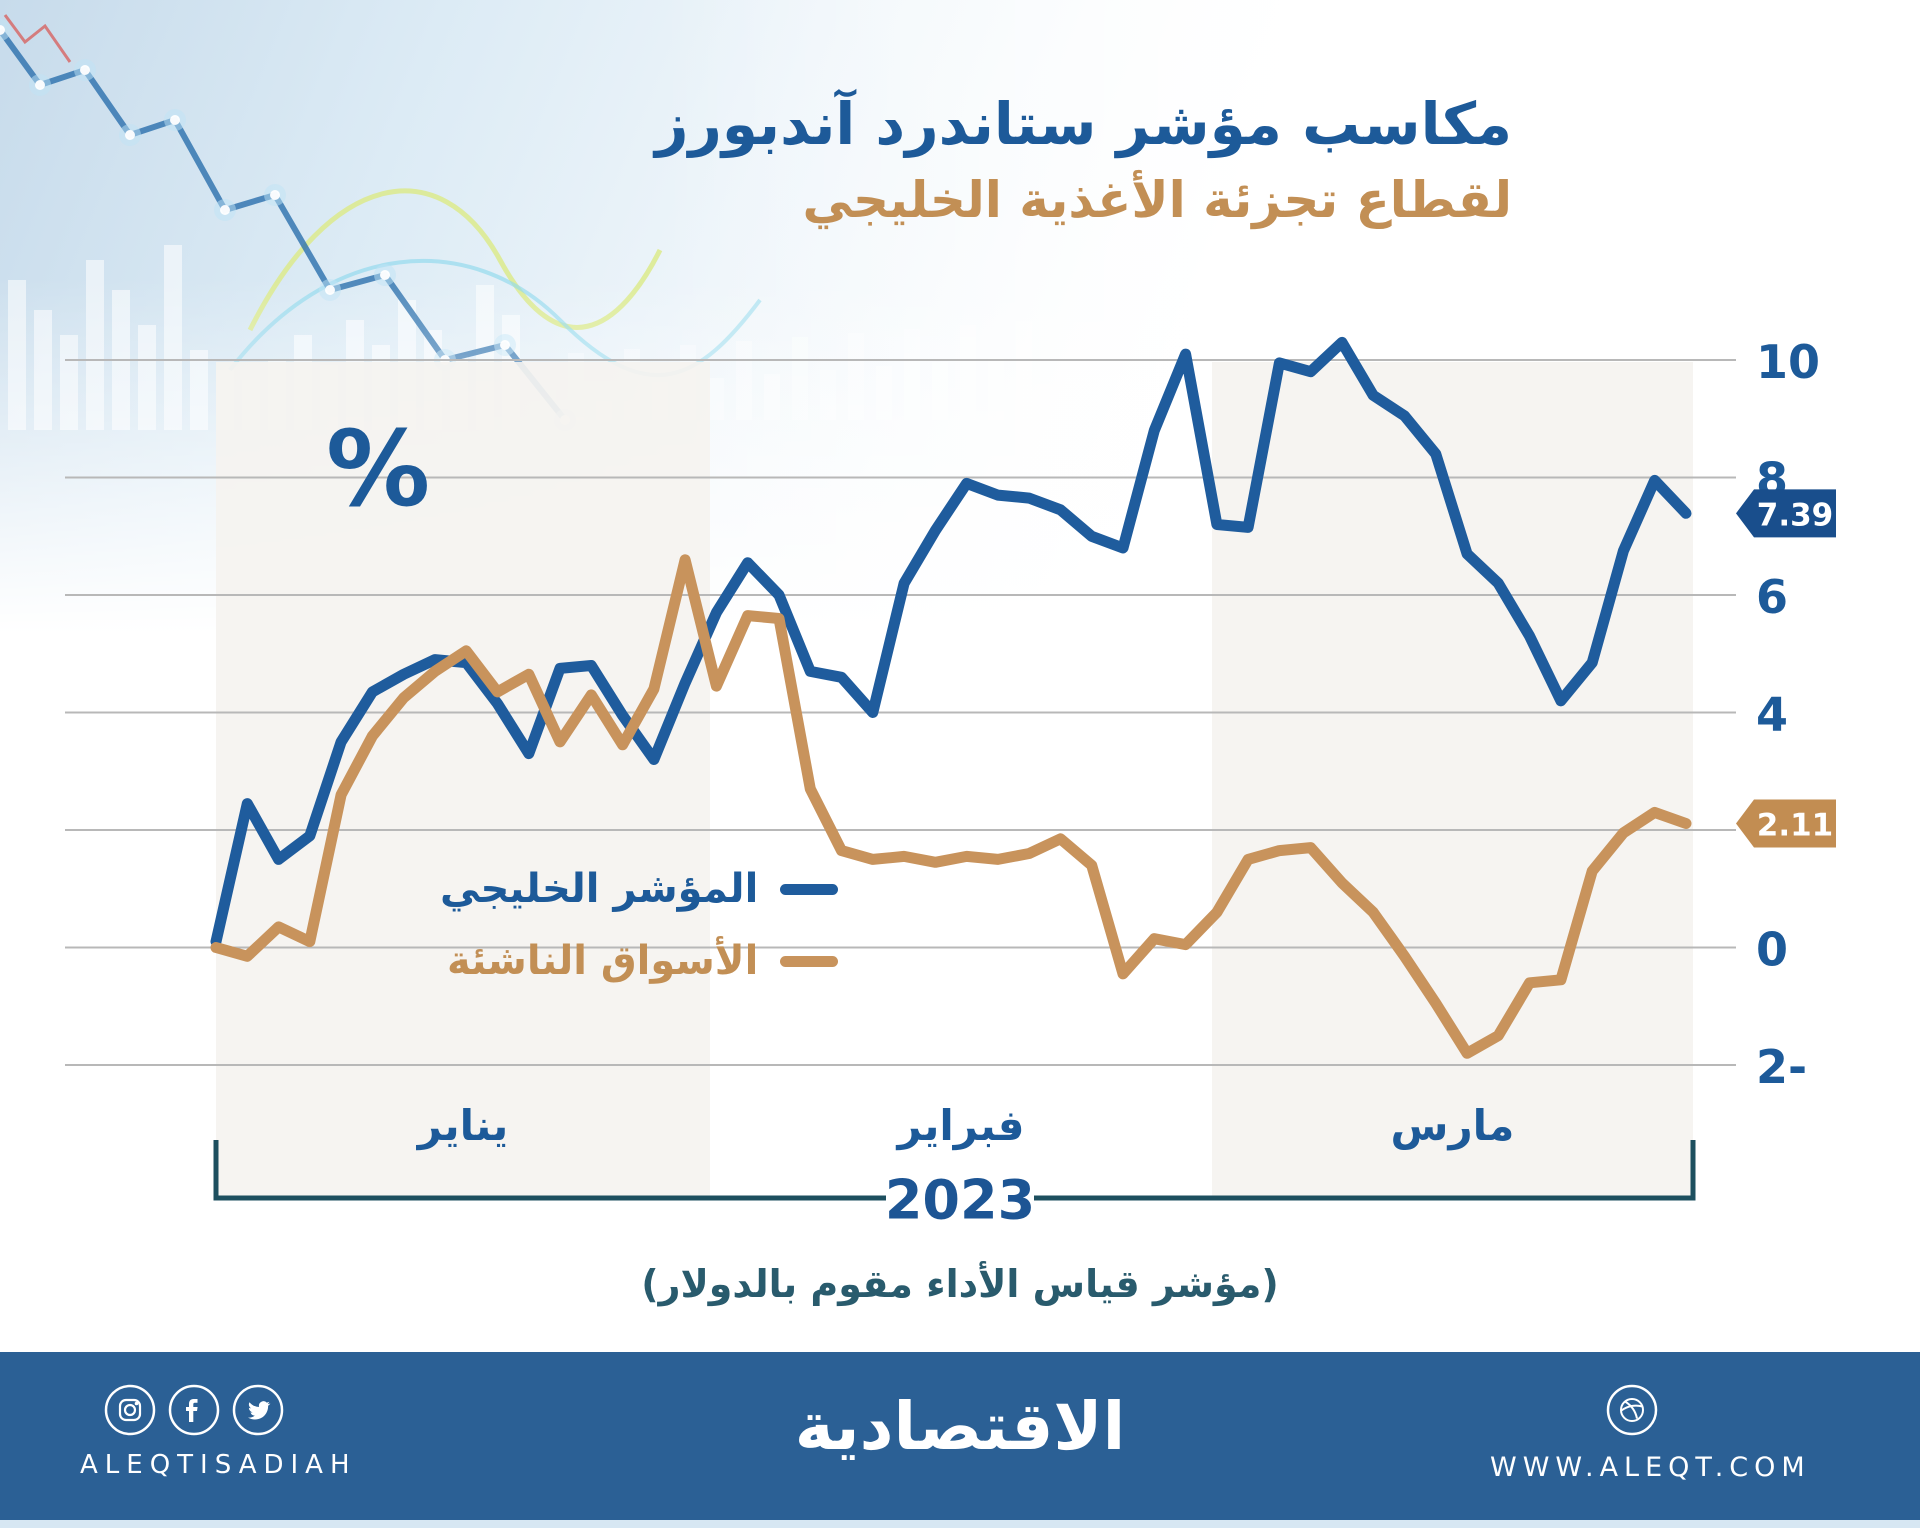 This screenshot has width=1920, height=1528. What do you see at coordinates (1795, 515) in the screenshot?
I see `value-tag-label-7.39: 7.39` at bounding box center [1795, 515].